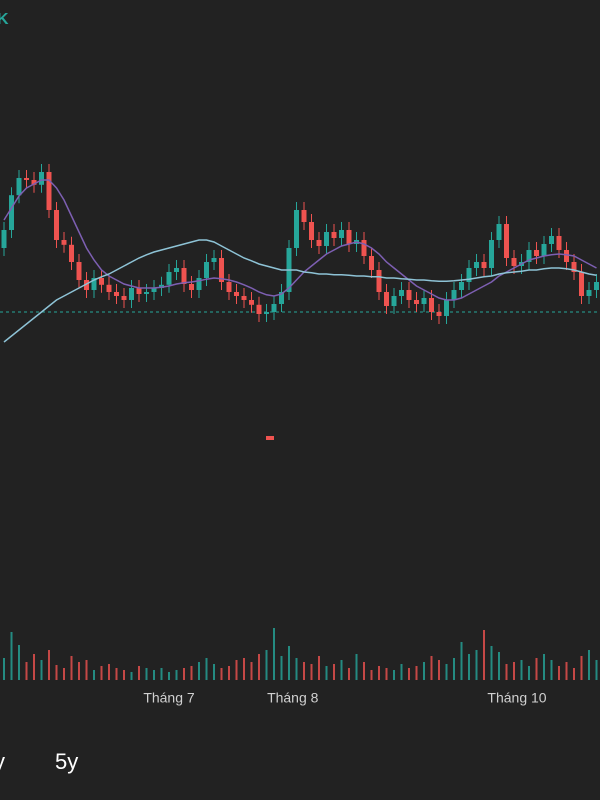 The width and height of the screenshot is (600, 800). What do you see at coordinates (4, 19) in the screenshot?
I see `ticker: K` at bounding box center [4, 19].